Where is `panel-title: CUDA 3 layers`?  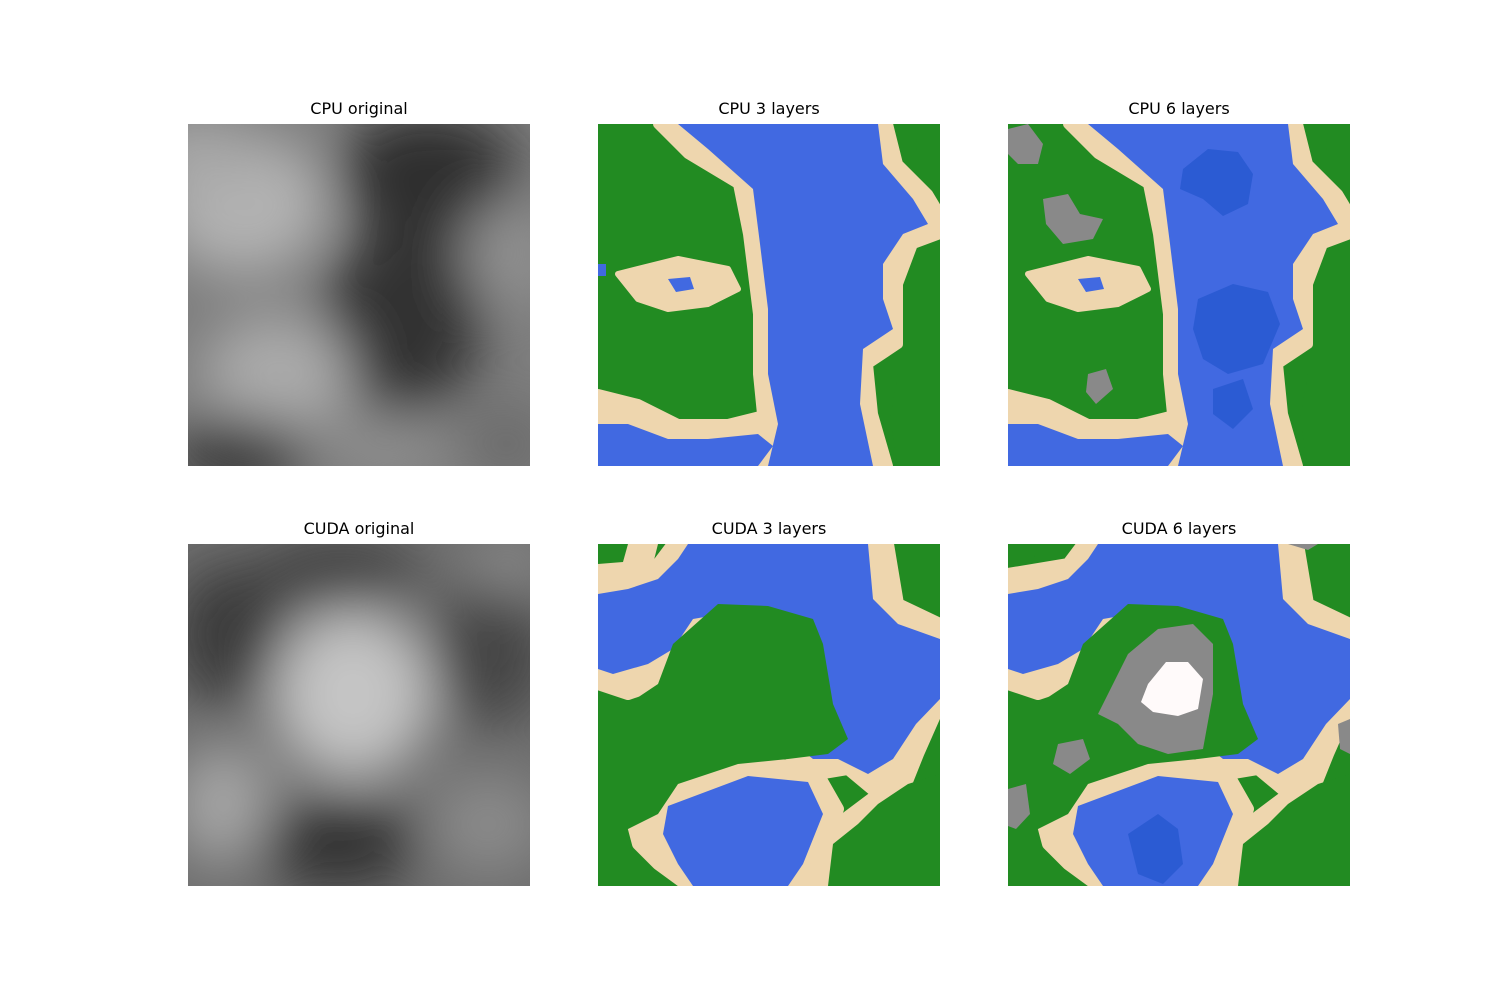 panel-title: CUDA 3 layers is located at coordinates (769, 528).